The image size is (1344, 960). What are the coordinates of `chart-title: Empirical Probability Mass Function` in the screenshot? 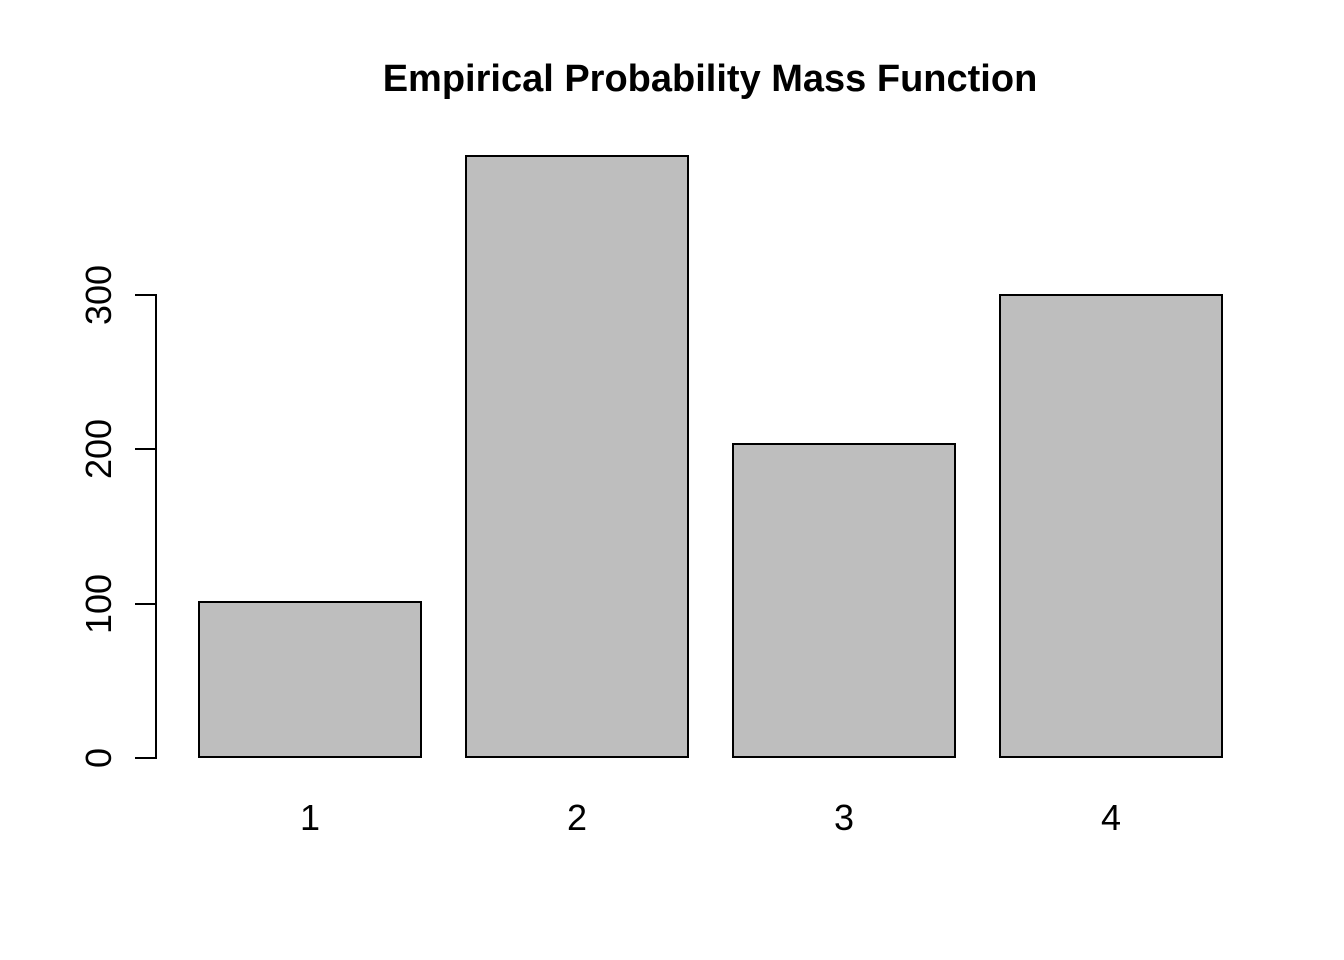 It's located at (710, 79).